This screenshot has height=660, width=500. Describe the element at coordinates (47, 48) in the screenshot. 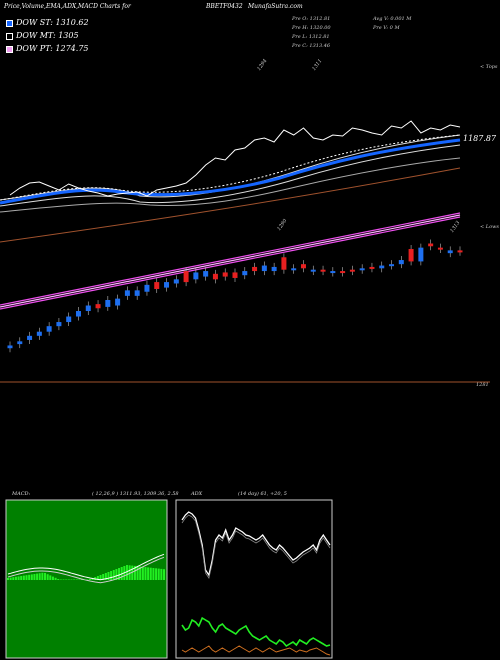

I see `legend-dow-pt: DOW PT: 1274.75` at that location.